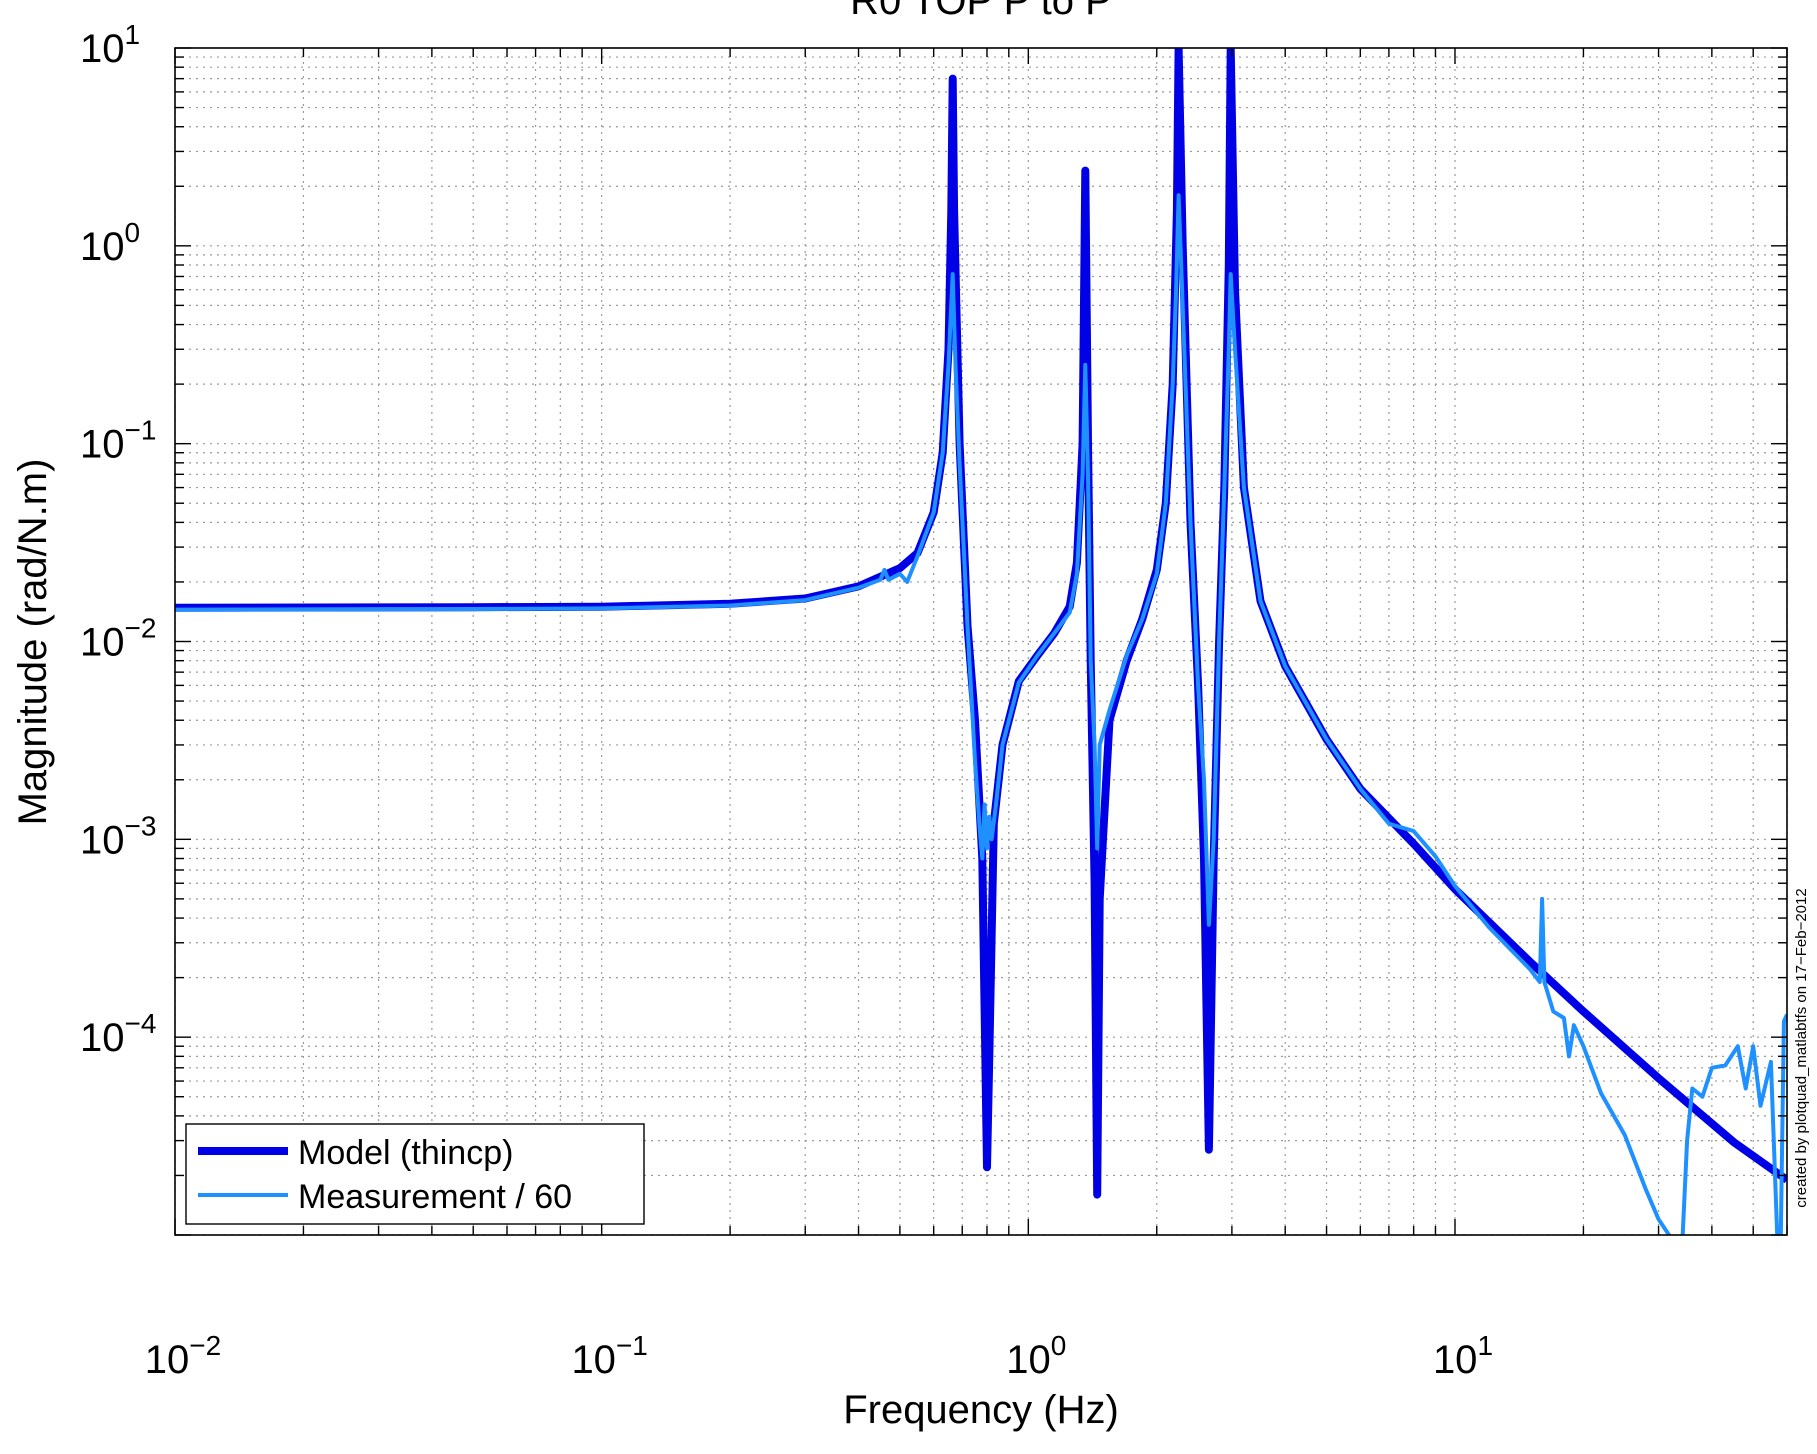  What do you see at coordinates (609, 1356) in the screenshot?
I see `x-tick-label: 10⁻¹` at bounding box center [609, 1356].